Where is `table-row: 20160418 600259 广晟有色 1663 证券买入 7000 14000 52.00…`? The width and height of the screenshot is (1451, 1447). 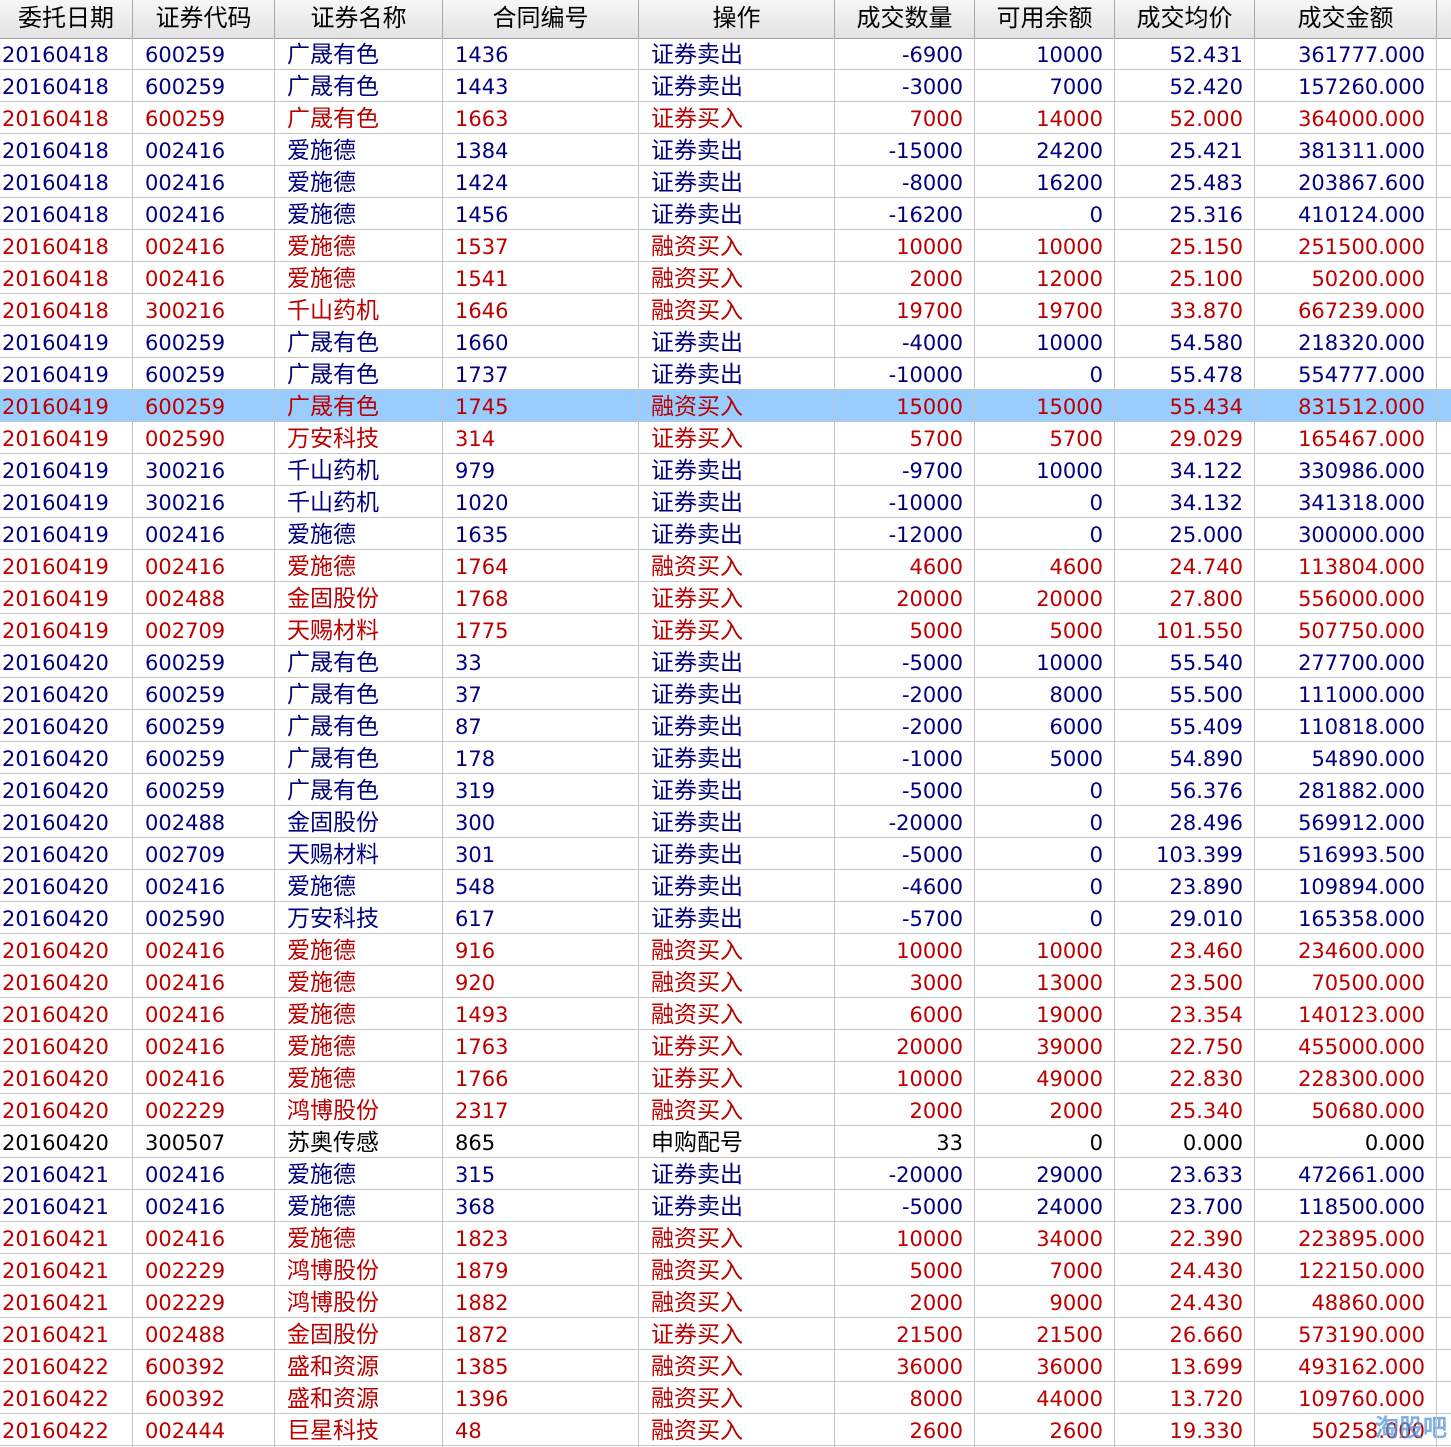
table-row: 20160418 600259 广晟有色 1663 证券买入 7000 14000 52.00… is located at coordinates (725, 118).